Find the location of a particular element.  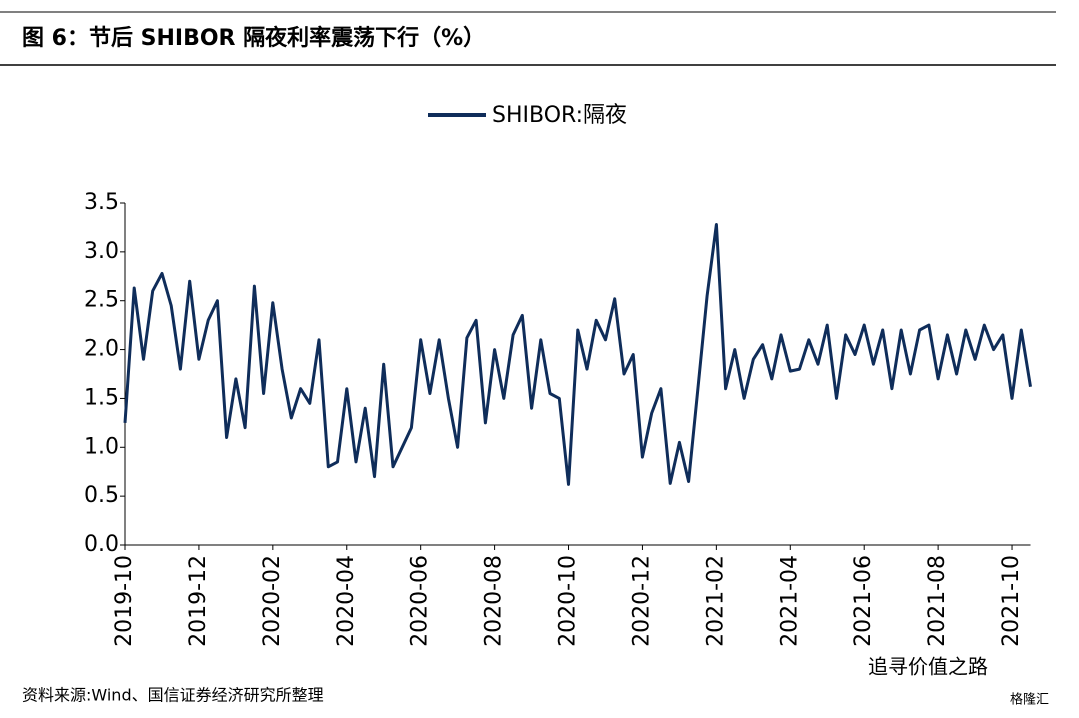

x-tick-label: 2020-06 is located at coordinates (420, 601).